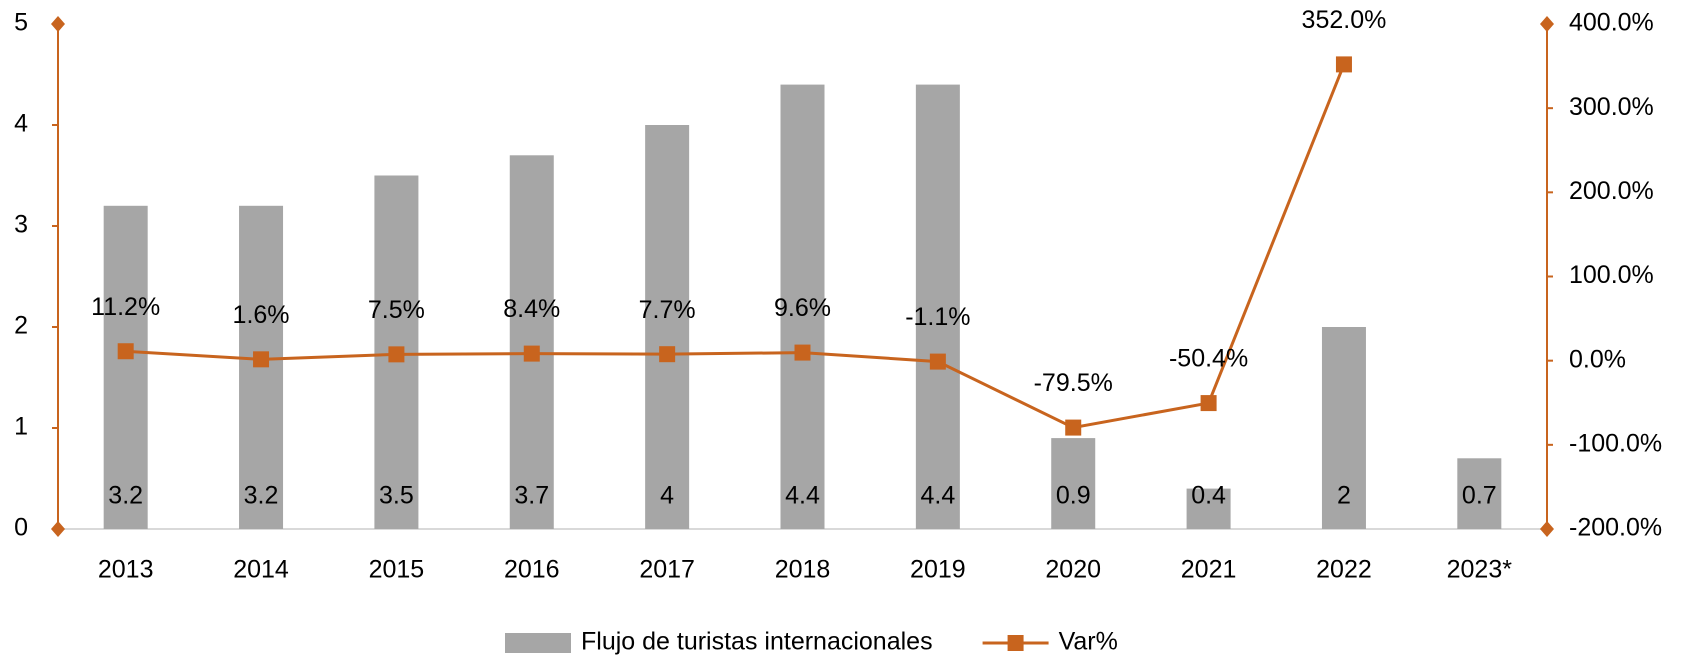  I want to click on y-tick-label: 5, so click(21, 23).